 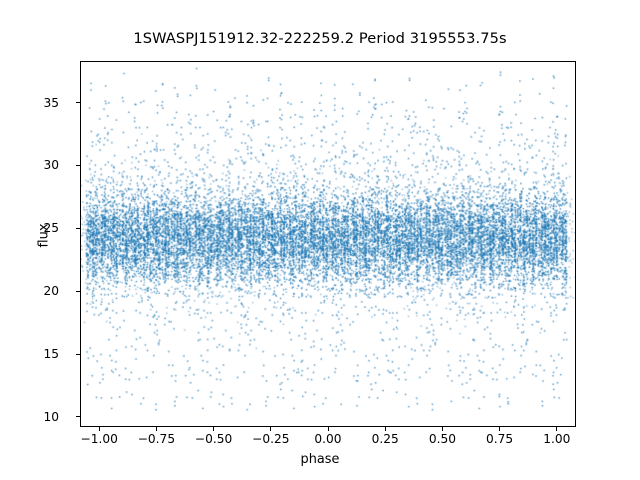 What do you see at coordinates (328, 439) in the screenshot?
I see `x-tick-label: 0.00` at bounding box center [328, 439].